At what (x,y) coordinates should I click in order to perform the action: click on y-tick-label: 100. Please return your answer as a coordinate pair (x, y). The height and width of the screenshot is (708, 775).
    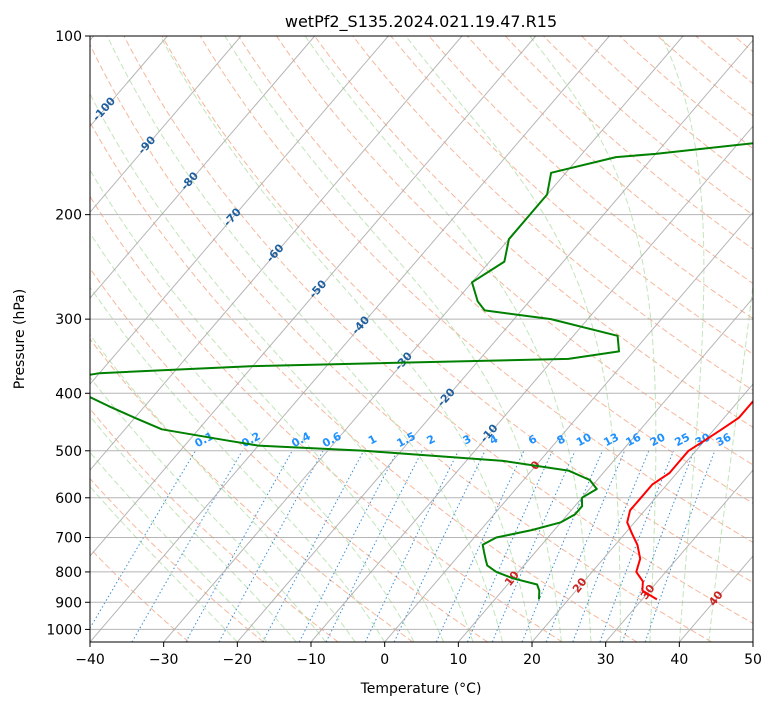
    Looking at the image, I should click on (68, 37).